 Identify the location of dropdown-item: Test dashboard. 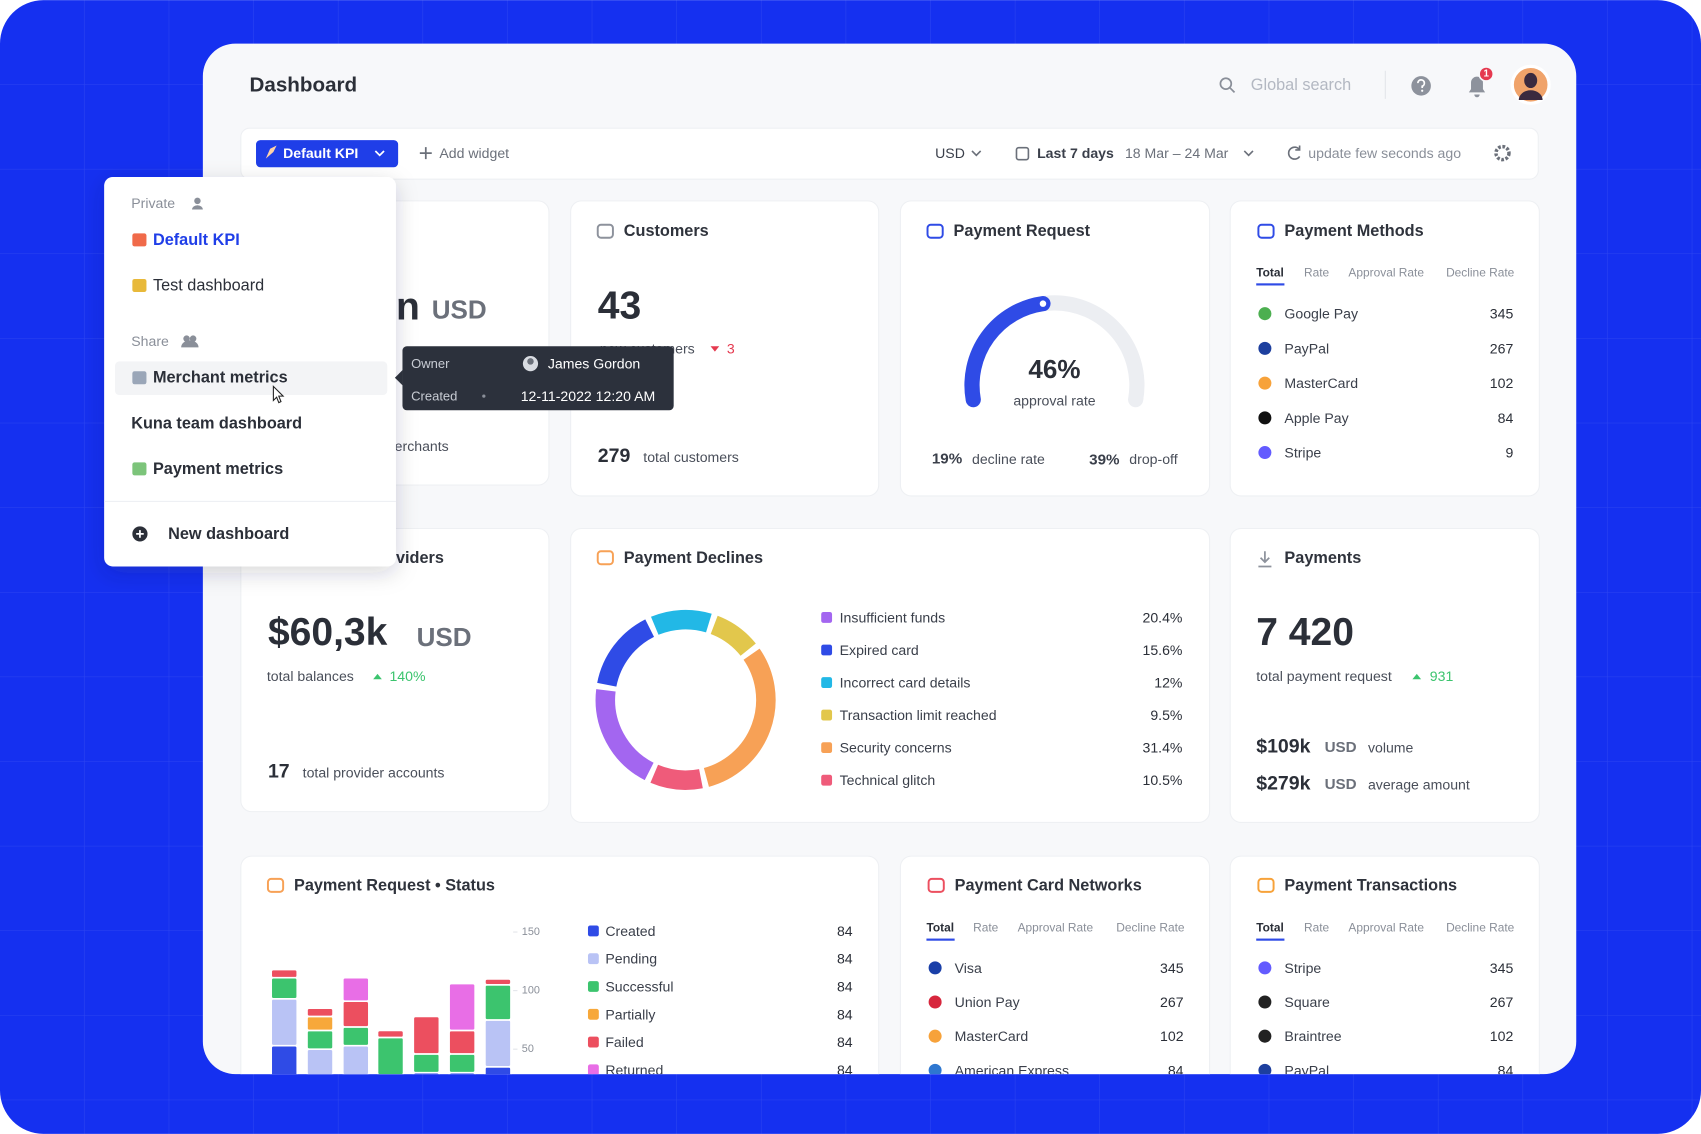
(208, 285).